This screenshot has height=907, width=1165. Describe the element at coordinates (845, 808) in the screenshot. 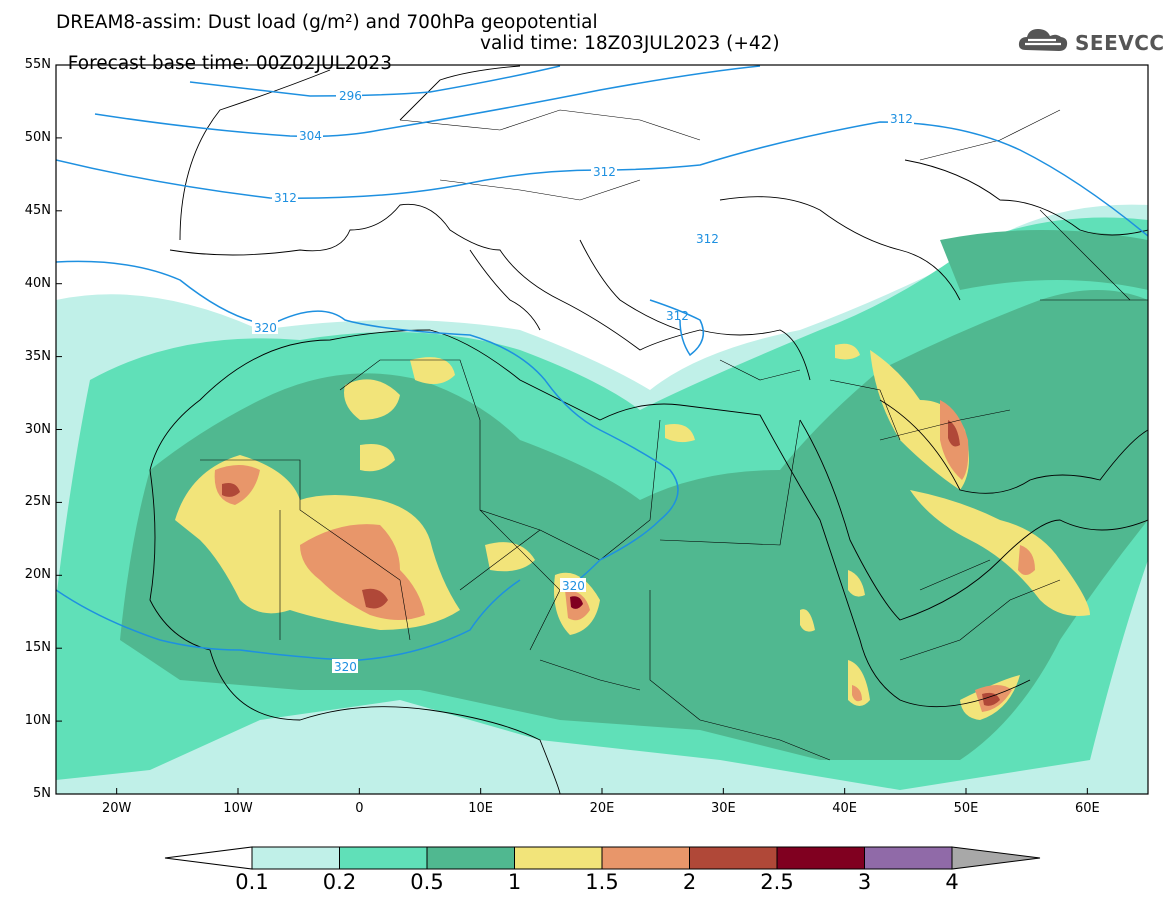

I see `x-tick-label: 40E` at that location.